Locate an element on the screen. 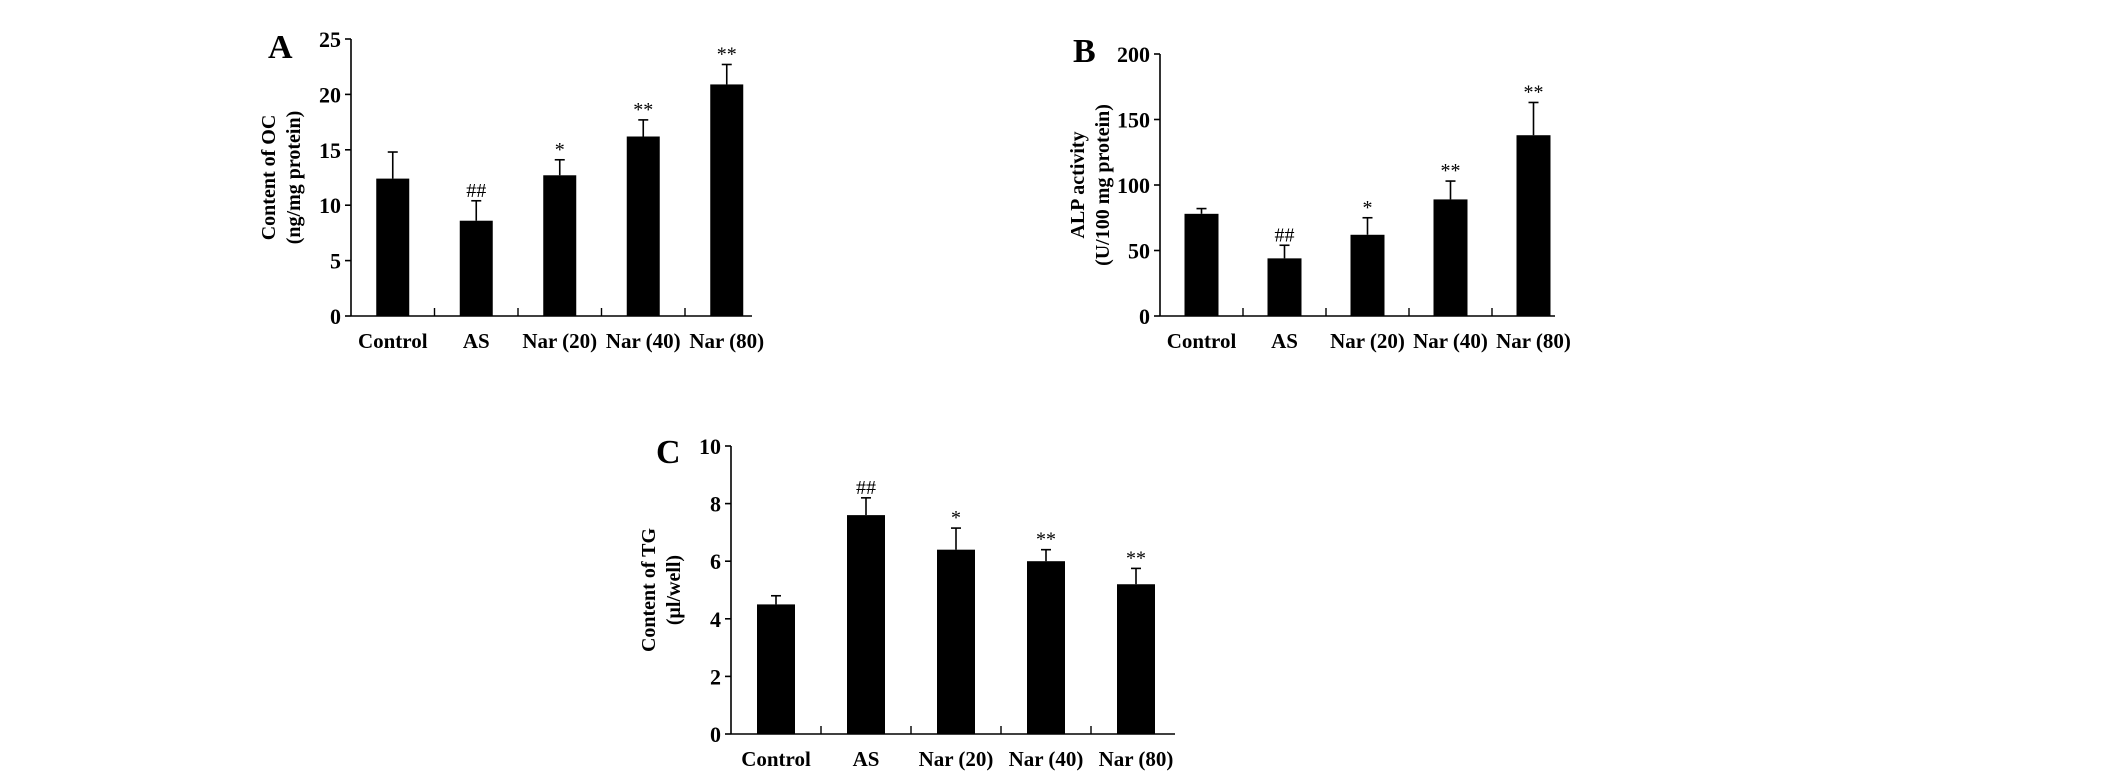  y-axis-title: (μl/well) is located at coordinates (674, 590).